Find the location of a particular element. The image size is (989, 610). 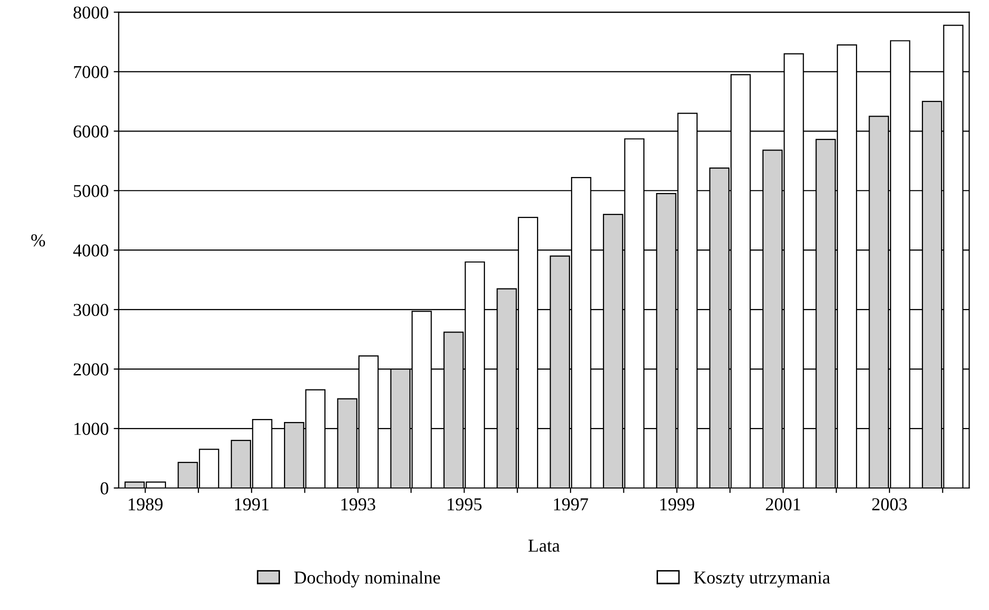

x-tick-label: 2003 is located at coordinates (889, 504).